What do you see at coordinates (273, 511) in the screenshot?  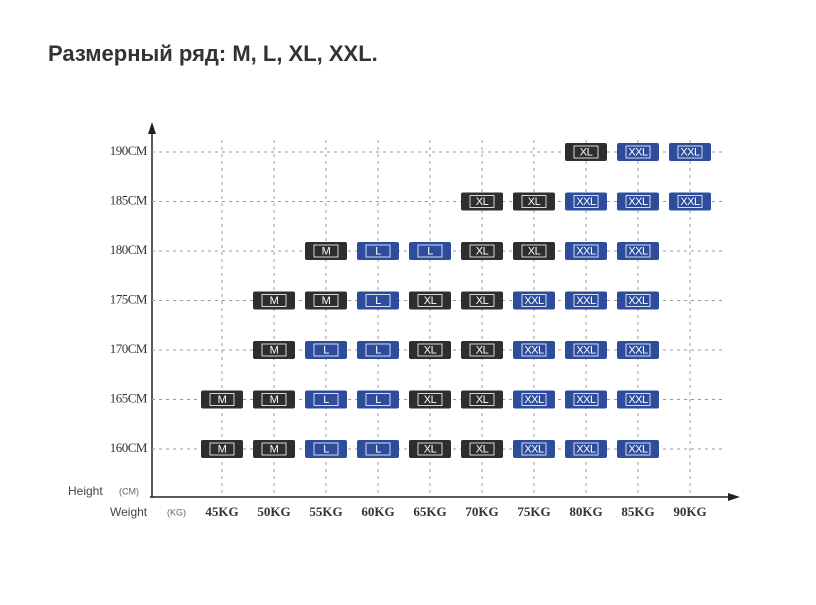 I see `weight-tick: 50KG` at bounding box center [273, 511].